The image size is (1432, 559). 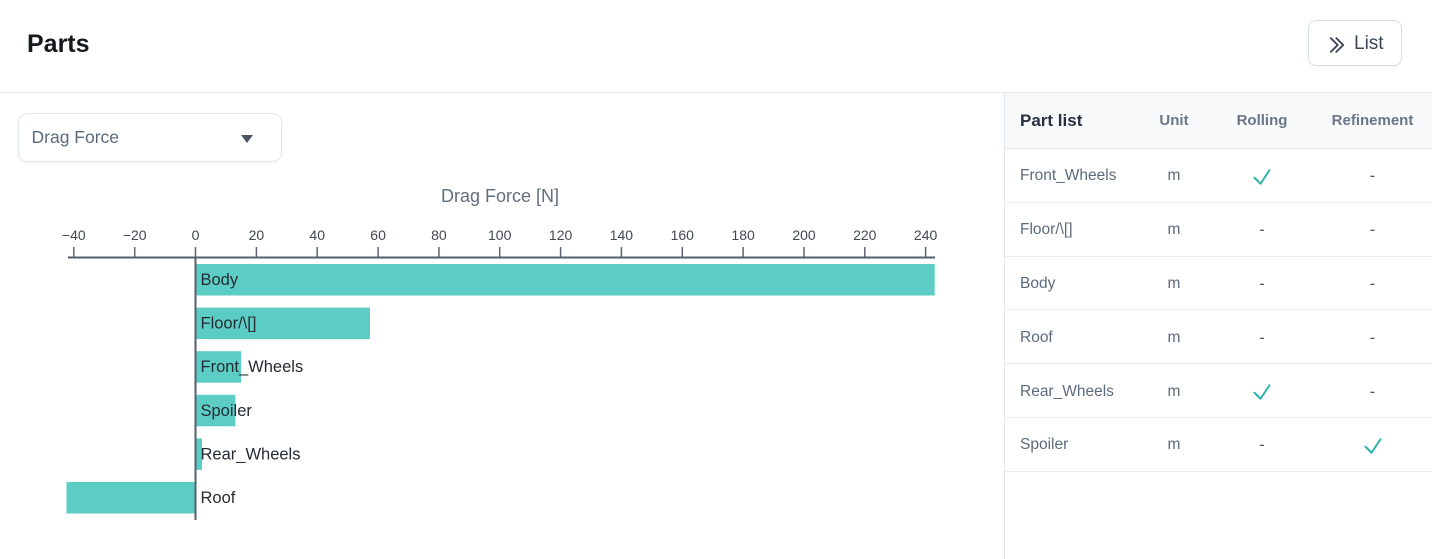 What do you see at coordinates (804, 235) in the screenshot?
I see `svg-text: 200` at bounding box center [804, 235].